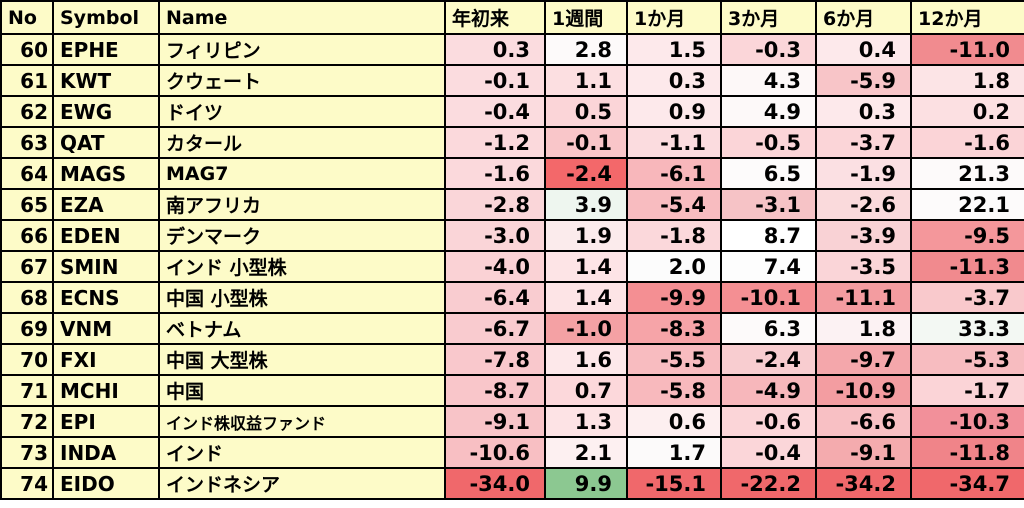 This screenshot has width=1024, height=508. I want to click on name-cell: 中国 小型株, so click(302, 297).